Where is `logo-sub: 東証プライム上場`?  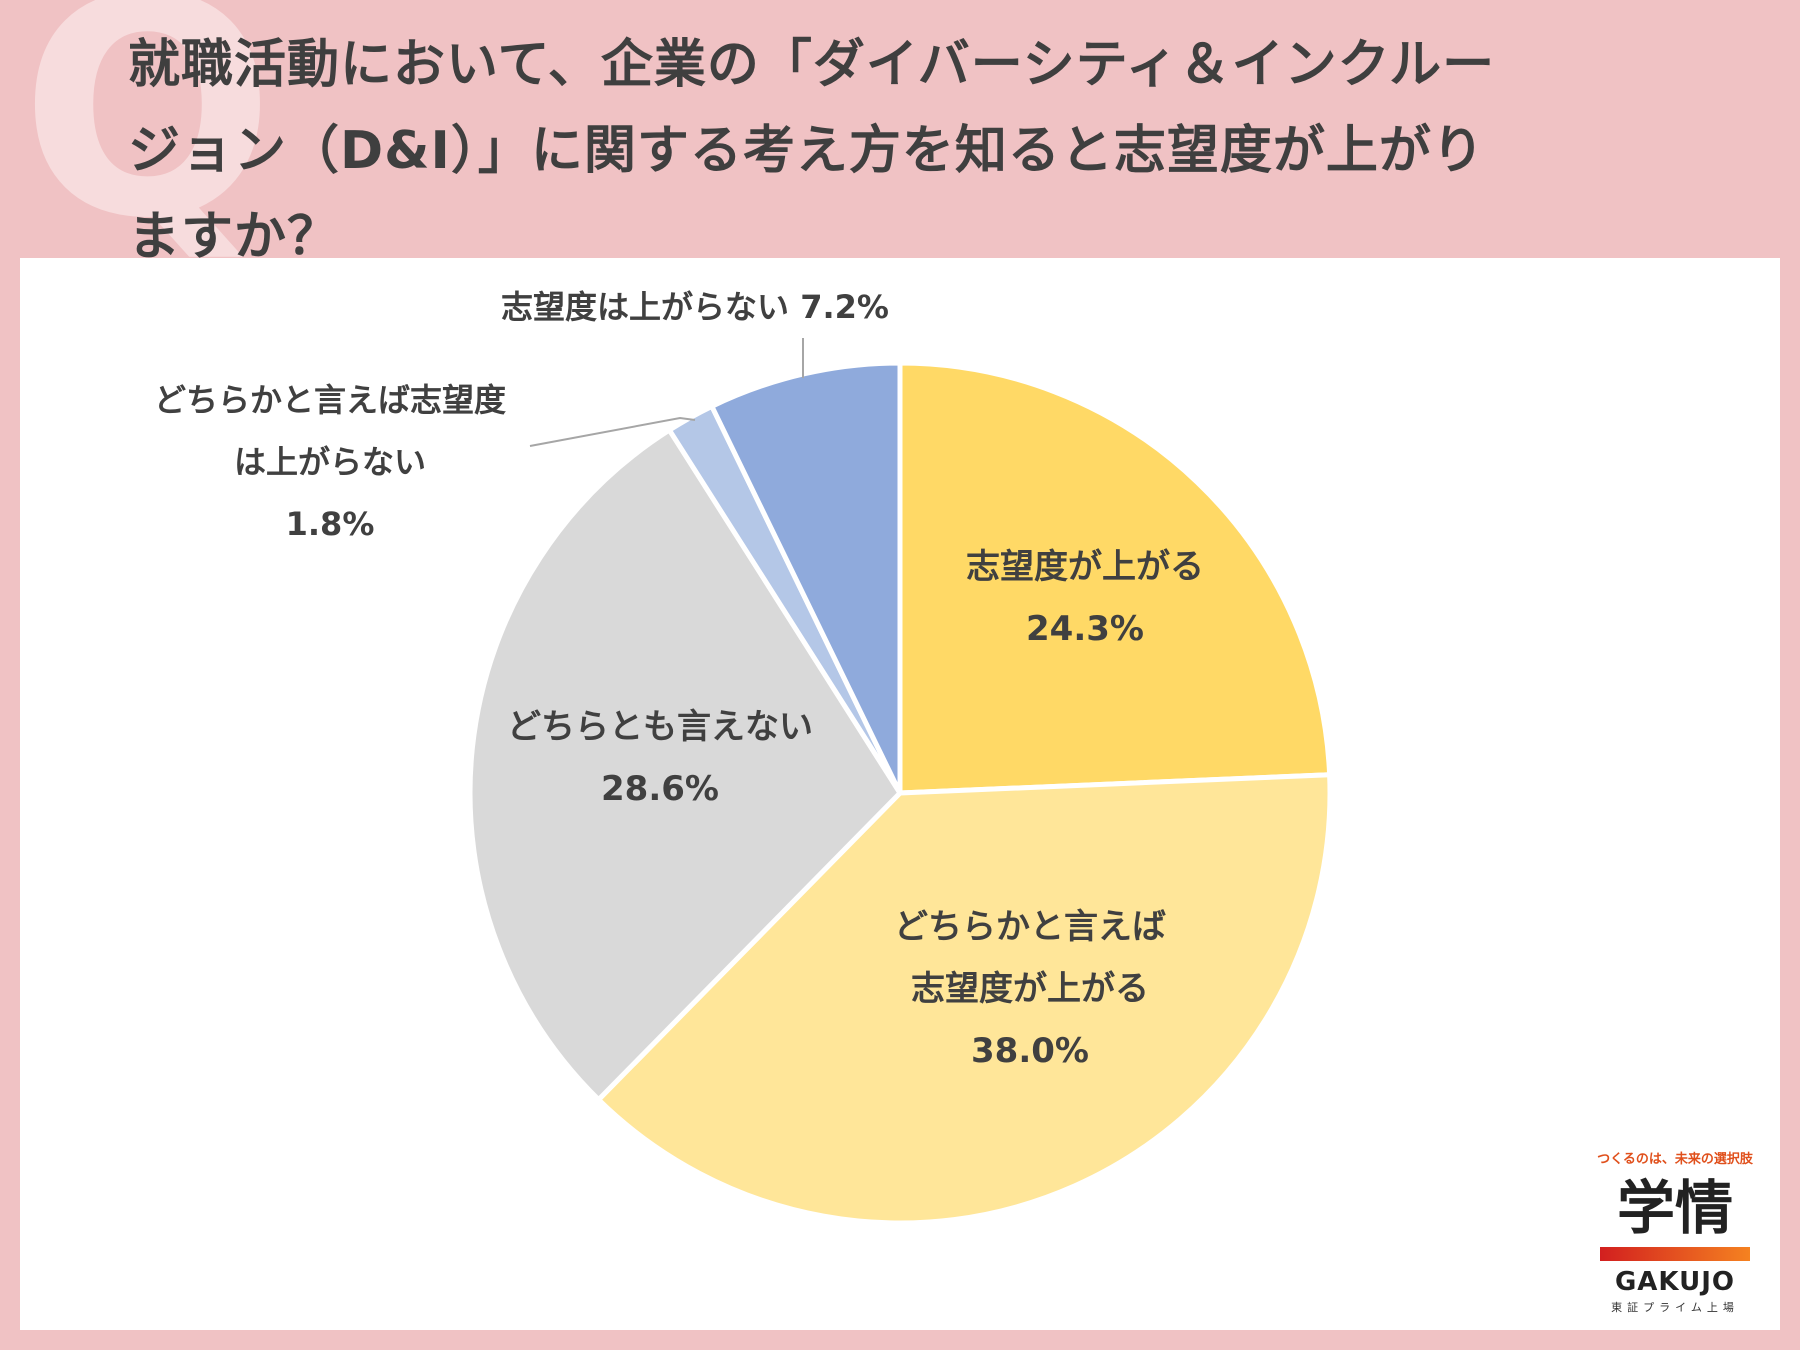 logo-sub: 東証プライム上場 is located at coordinates (1675, 1307).